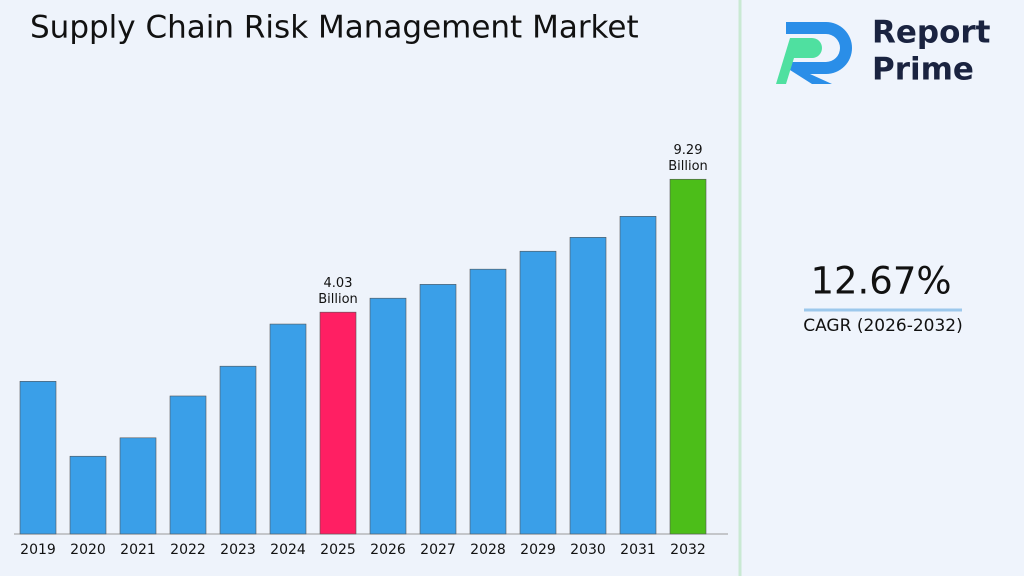 This screenshot has height=576, width=1024. I want to click on x-tick-label: 2029, so click(538, 550).